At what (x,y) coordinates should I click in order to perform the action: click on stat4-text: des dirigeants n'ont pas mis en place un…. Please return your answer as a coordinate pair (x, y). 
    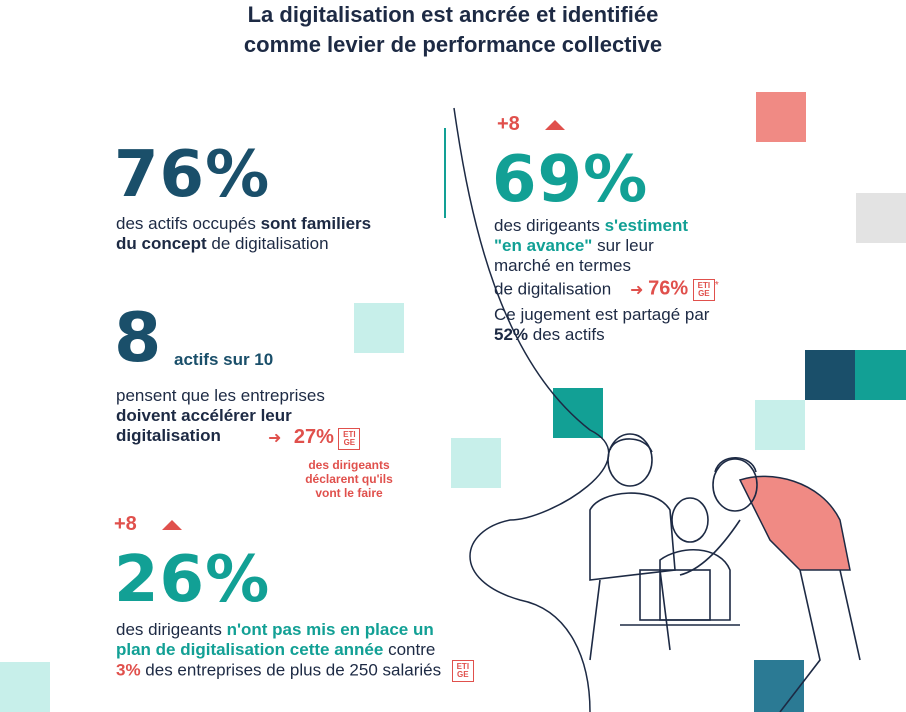
    Looking at the image, I should click on (346, 651).